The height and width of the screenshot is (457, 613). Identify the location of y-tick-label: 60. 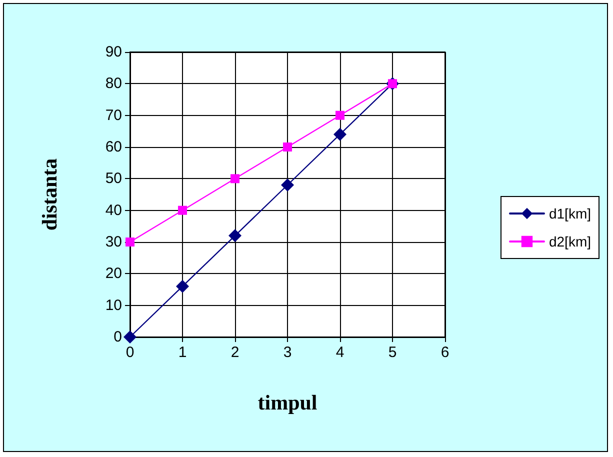
(113, 147).